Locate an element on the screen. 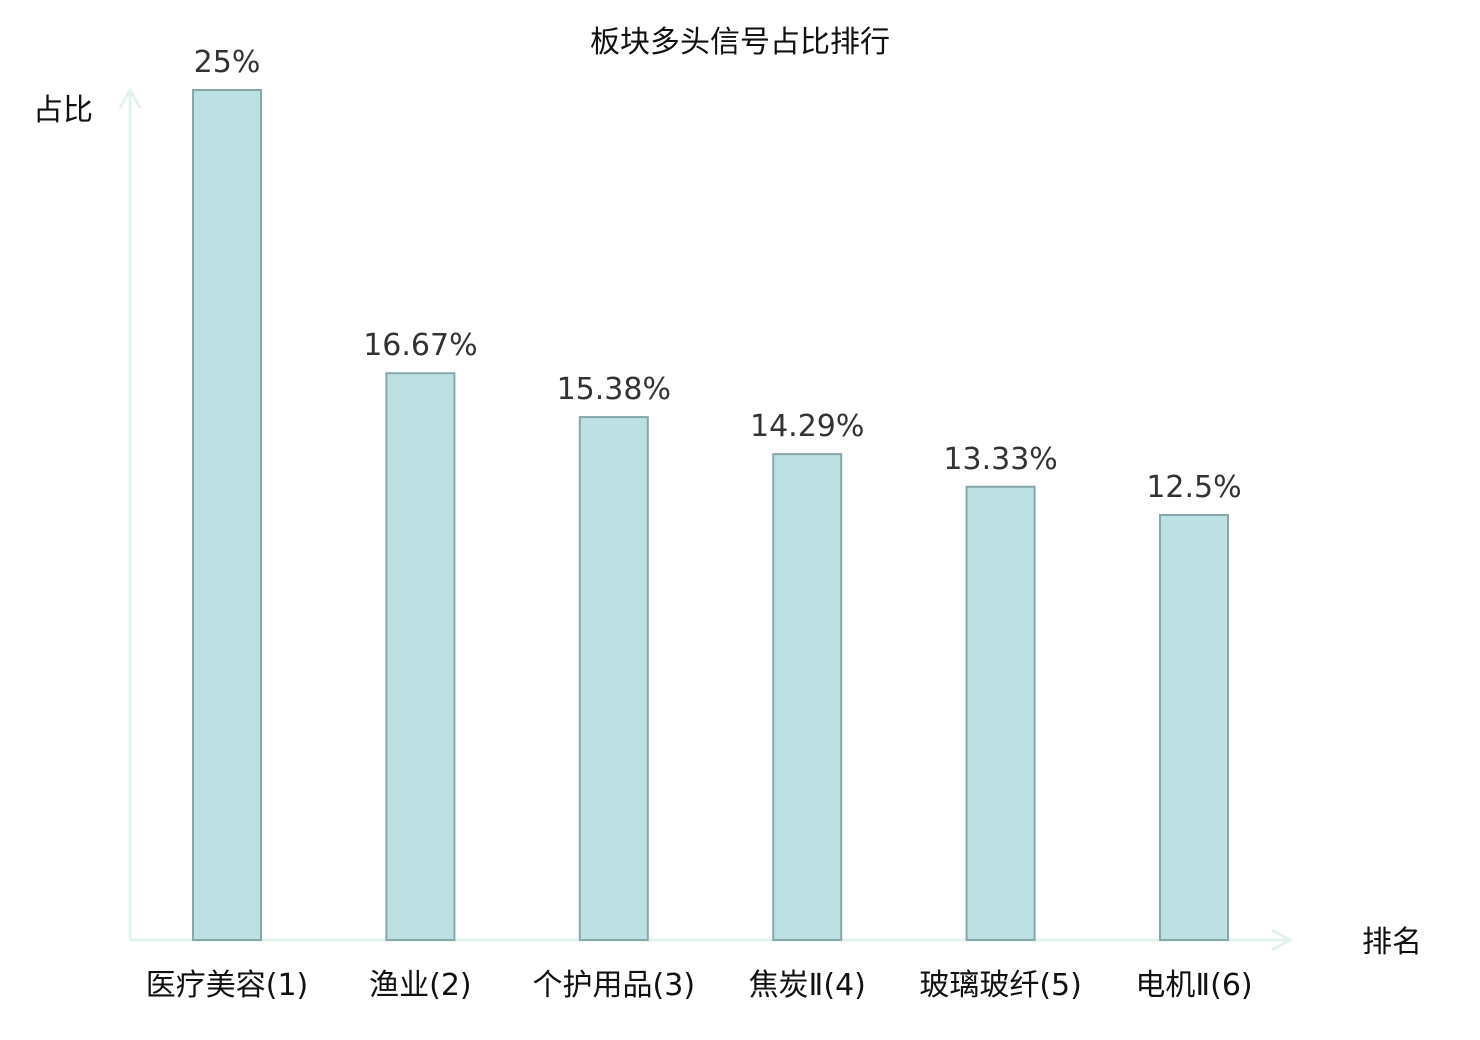  value-label: 15.38% is located at coordinates (614, 389).